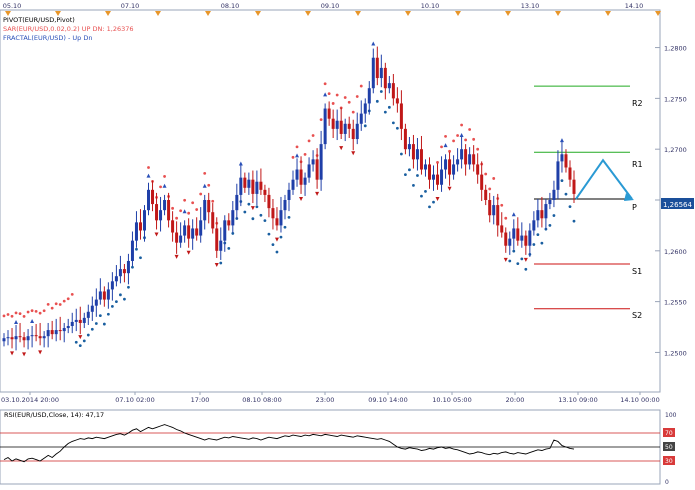 The height and width of the screenshot is (490, 695). What do you see at coordinates (637, 103) in the screenshot?
I see `pivot-label-r2: R2` at bounding box center [637, 103].